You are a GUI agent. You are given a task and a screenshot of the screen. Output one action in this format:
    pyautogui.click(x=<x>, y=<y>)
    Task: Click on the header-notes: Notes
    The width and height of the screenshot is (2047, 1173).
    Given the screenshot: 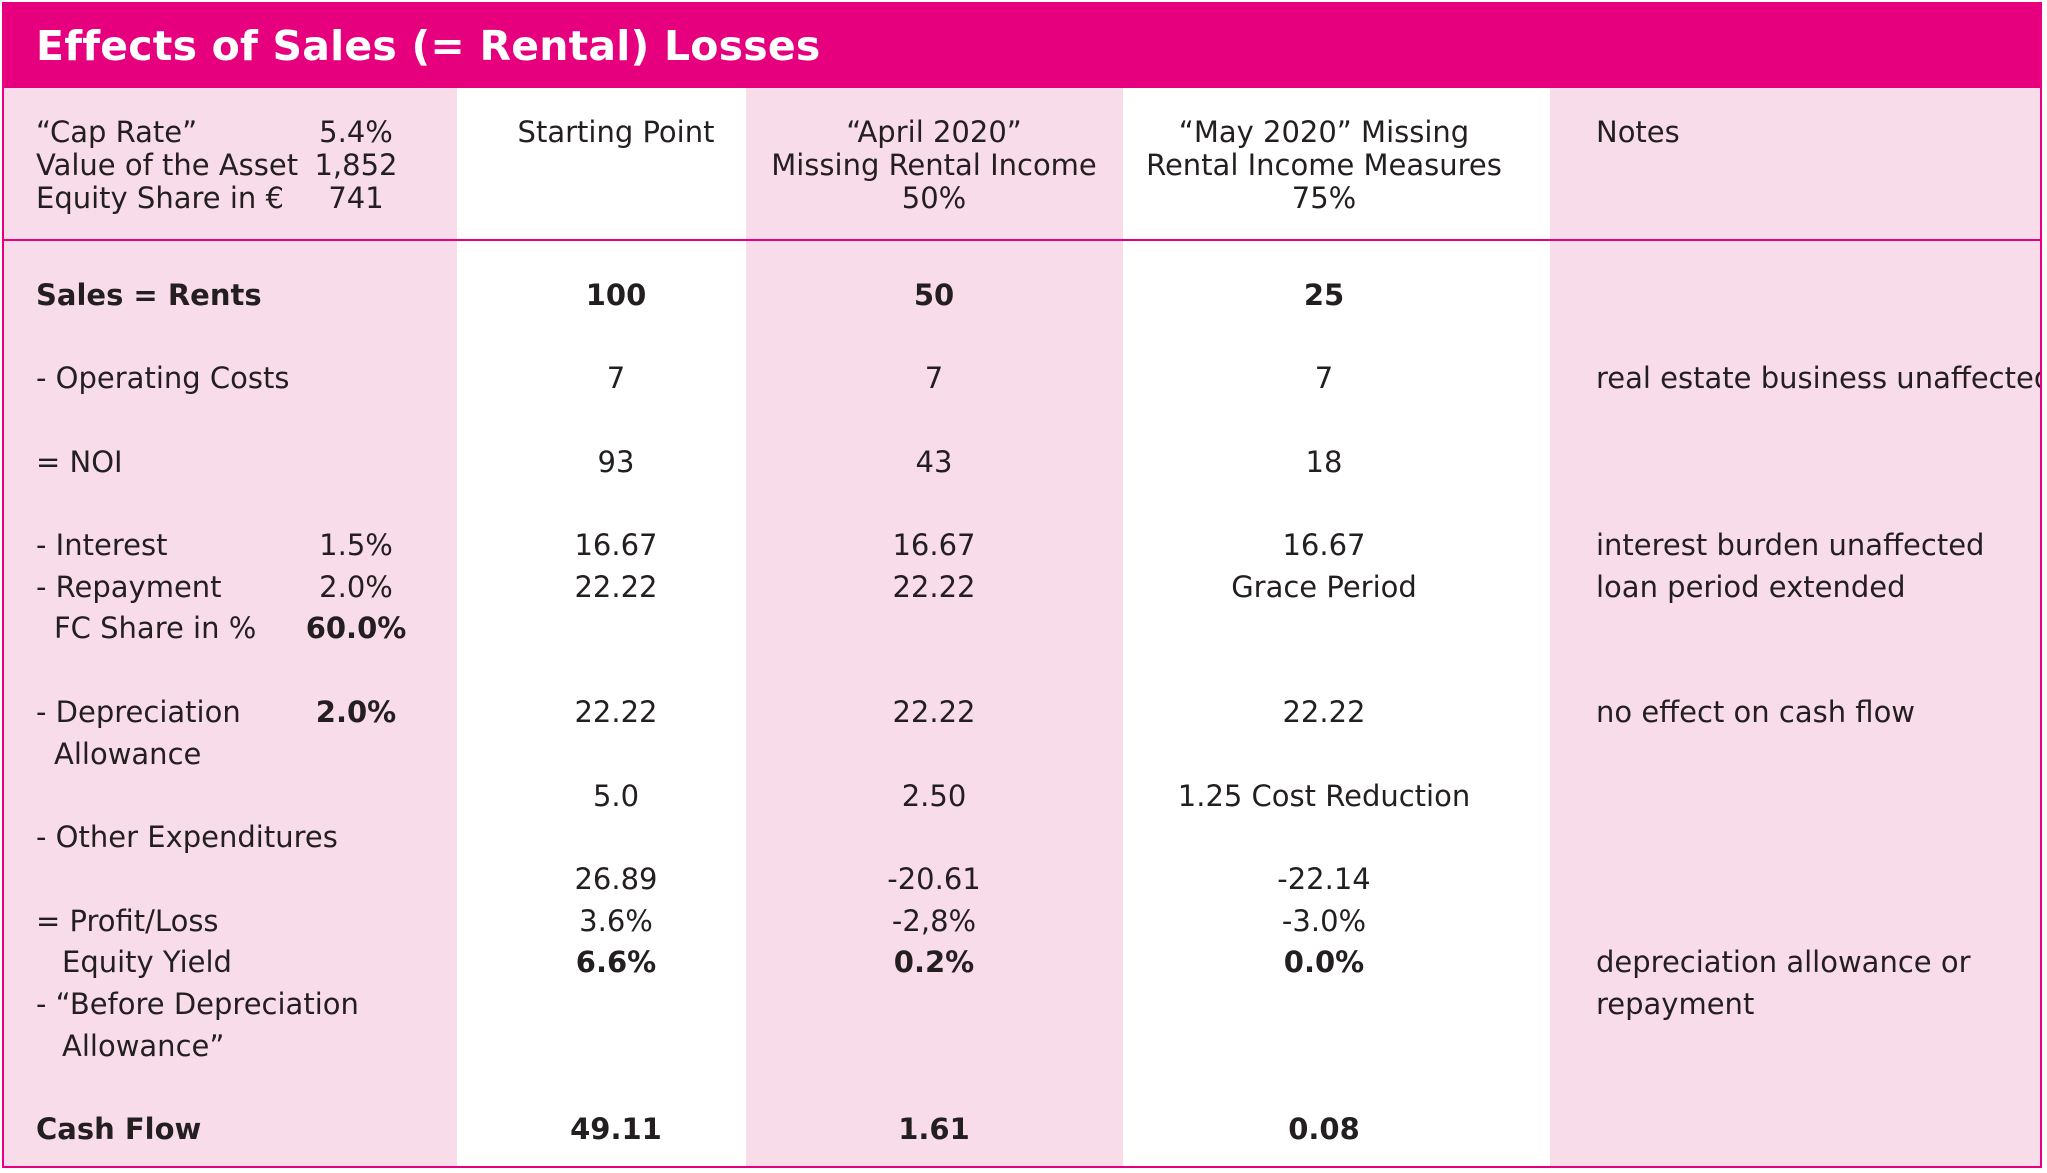 What is the action you would take?
    pyautogui.click(x=1638, y=132)
    